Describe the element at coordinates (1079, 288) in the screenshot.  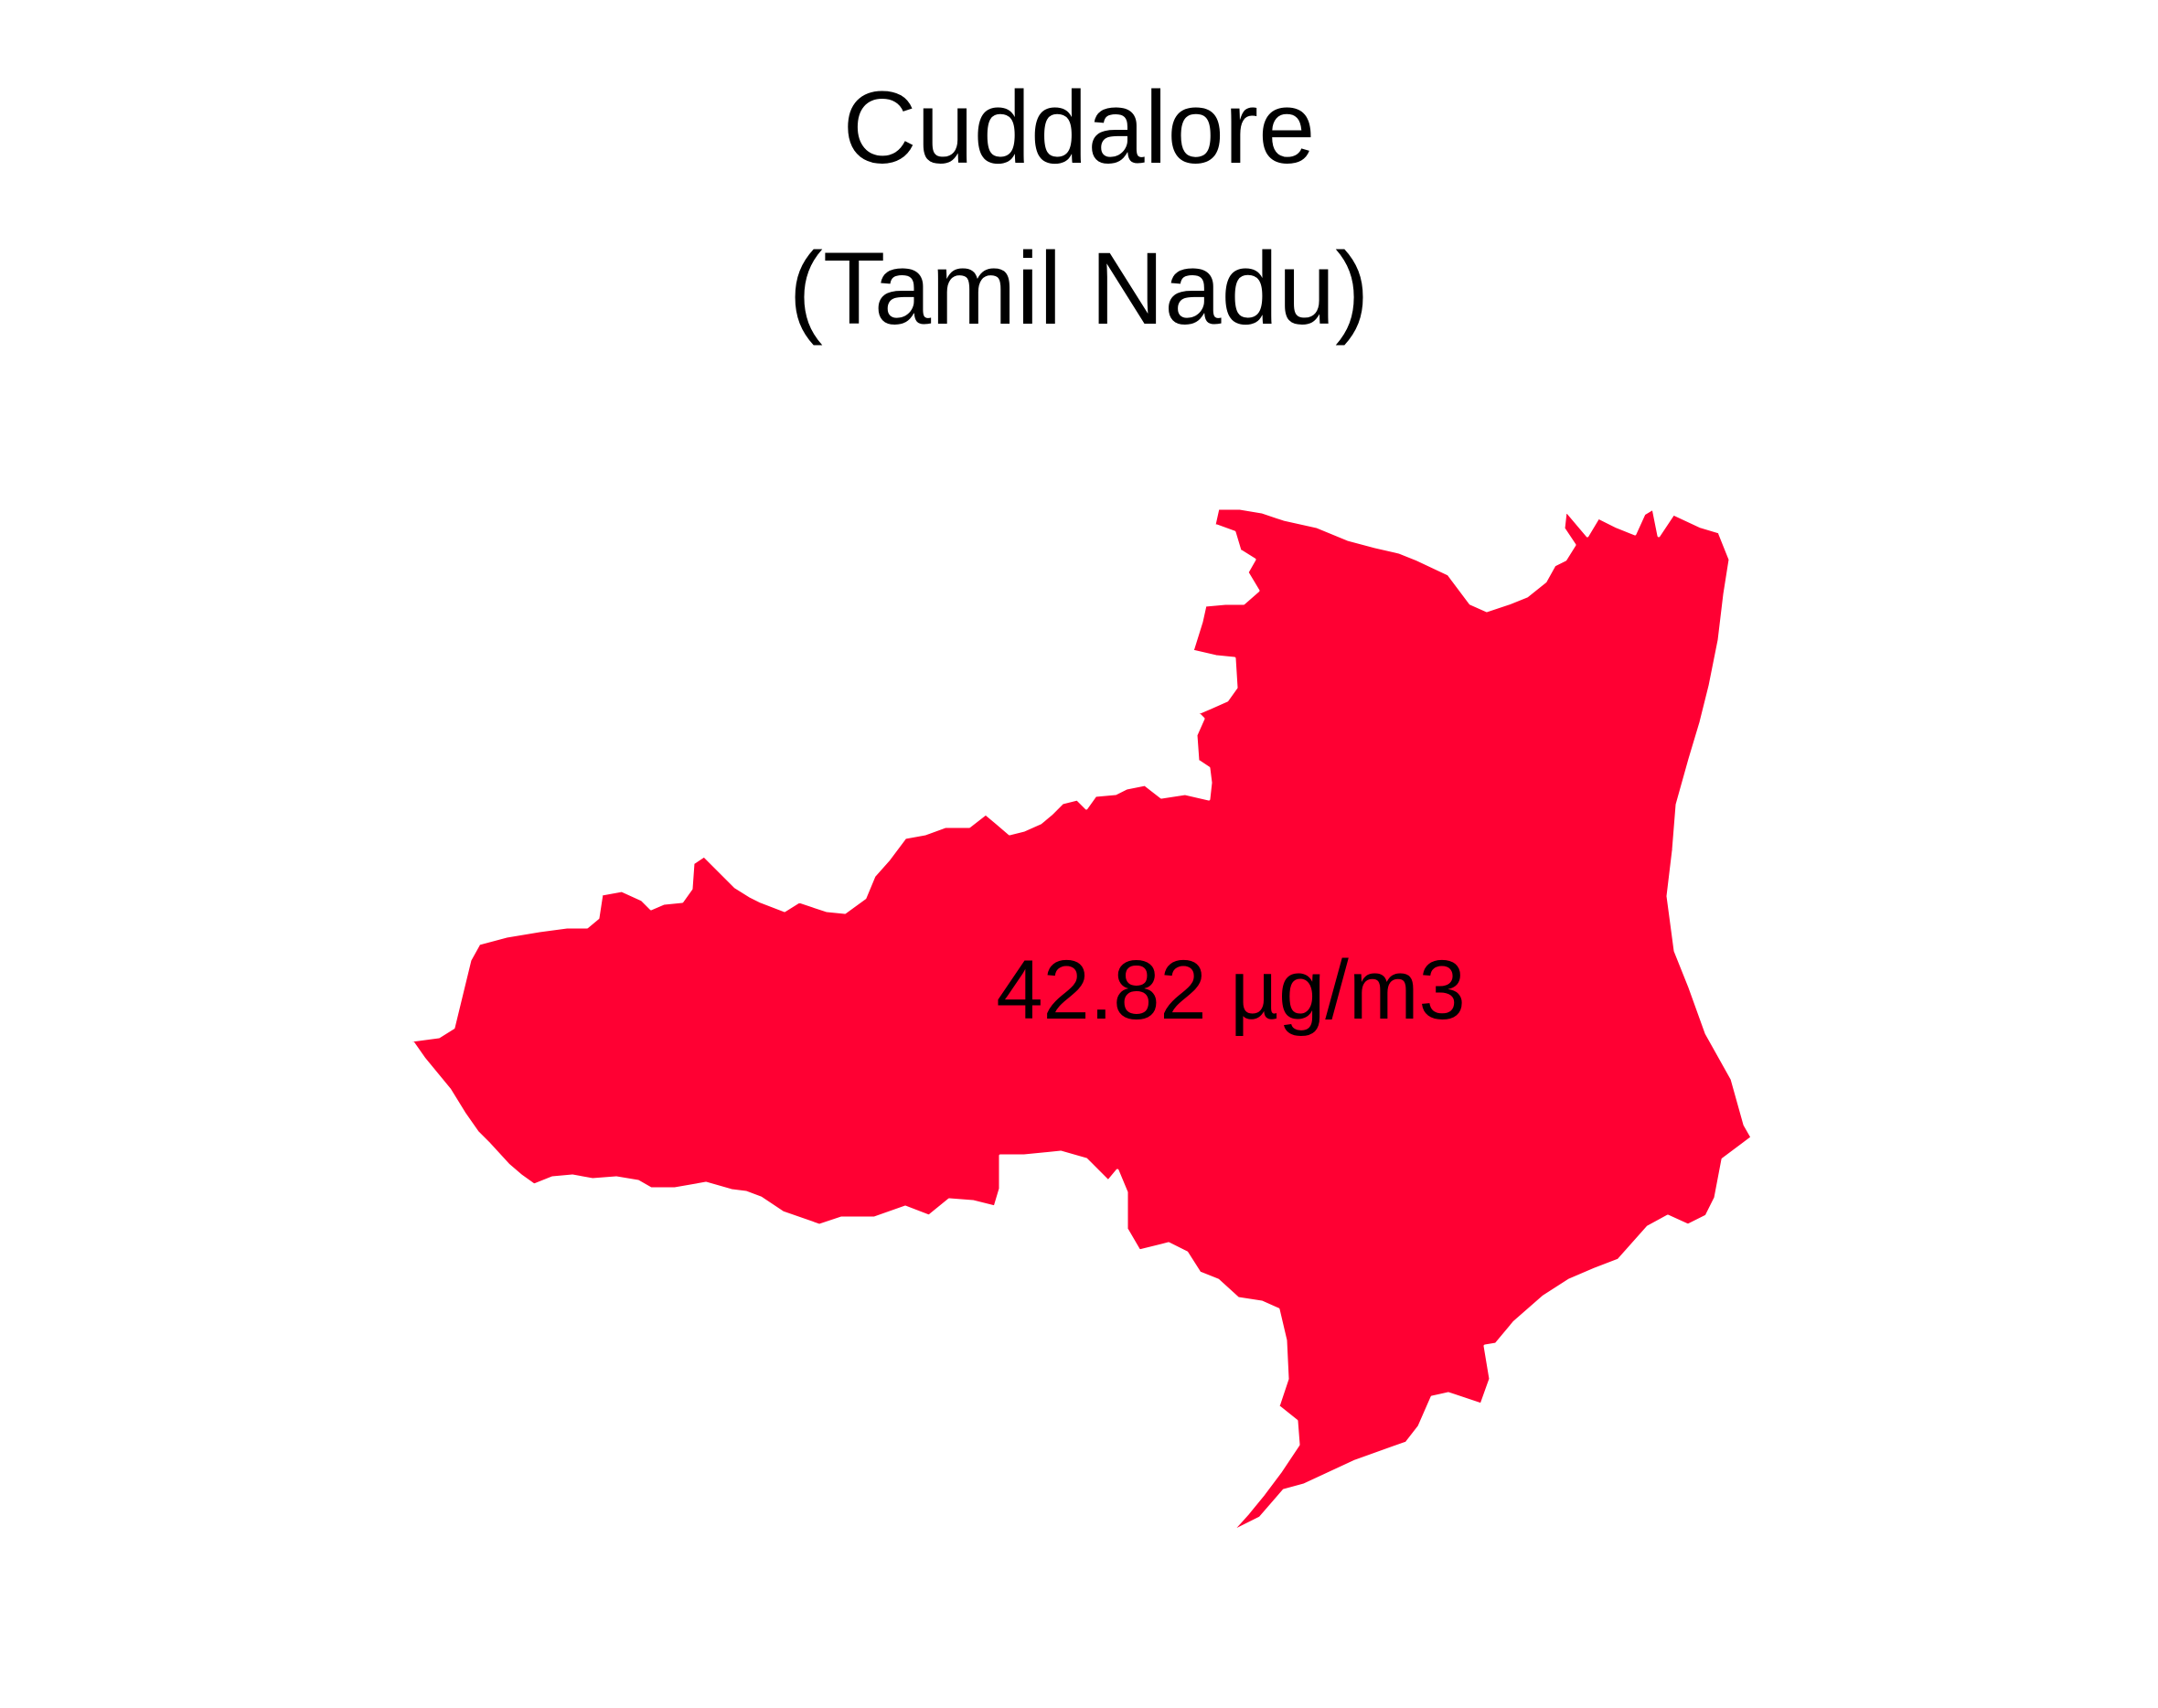
I see `title-state: (Tamil Nadu)` at that location.